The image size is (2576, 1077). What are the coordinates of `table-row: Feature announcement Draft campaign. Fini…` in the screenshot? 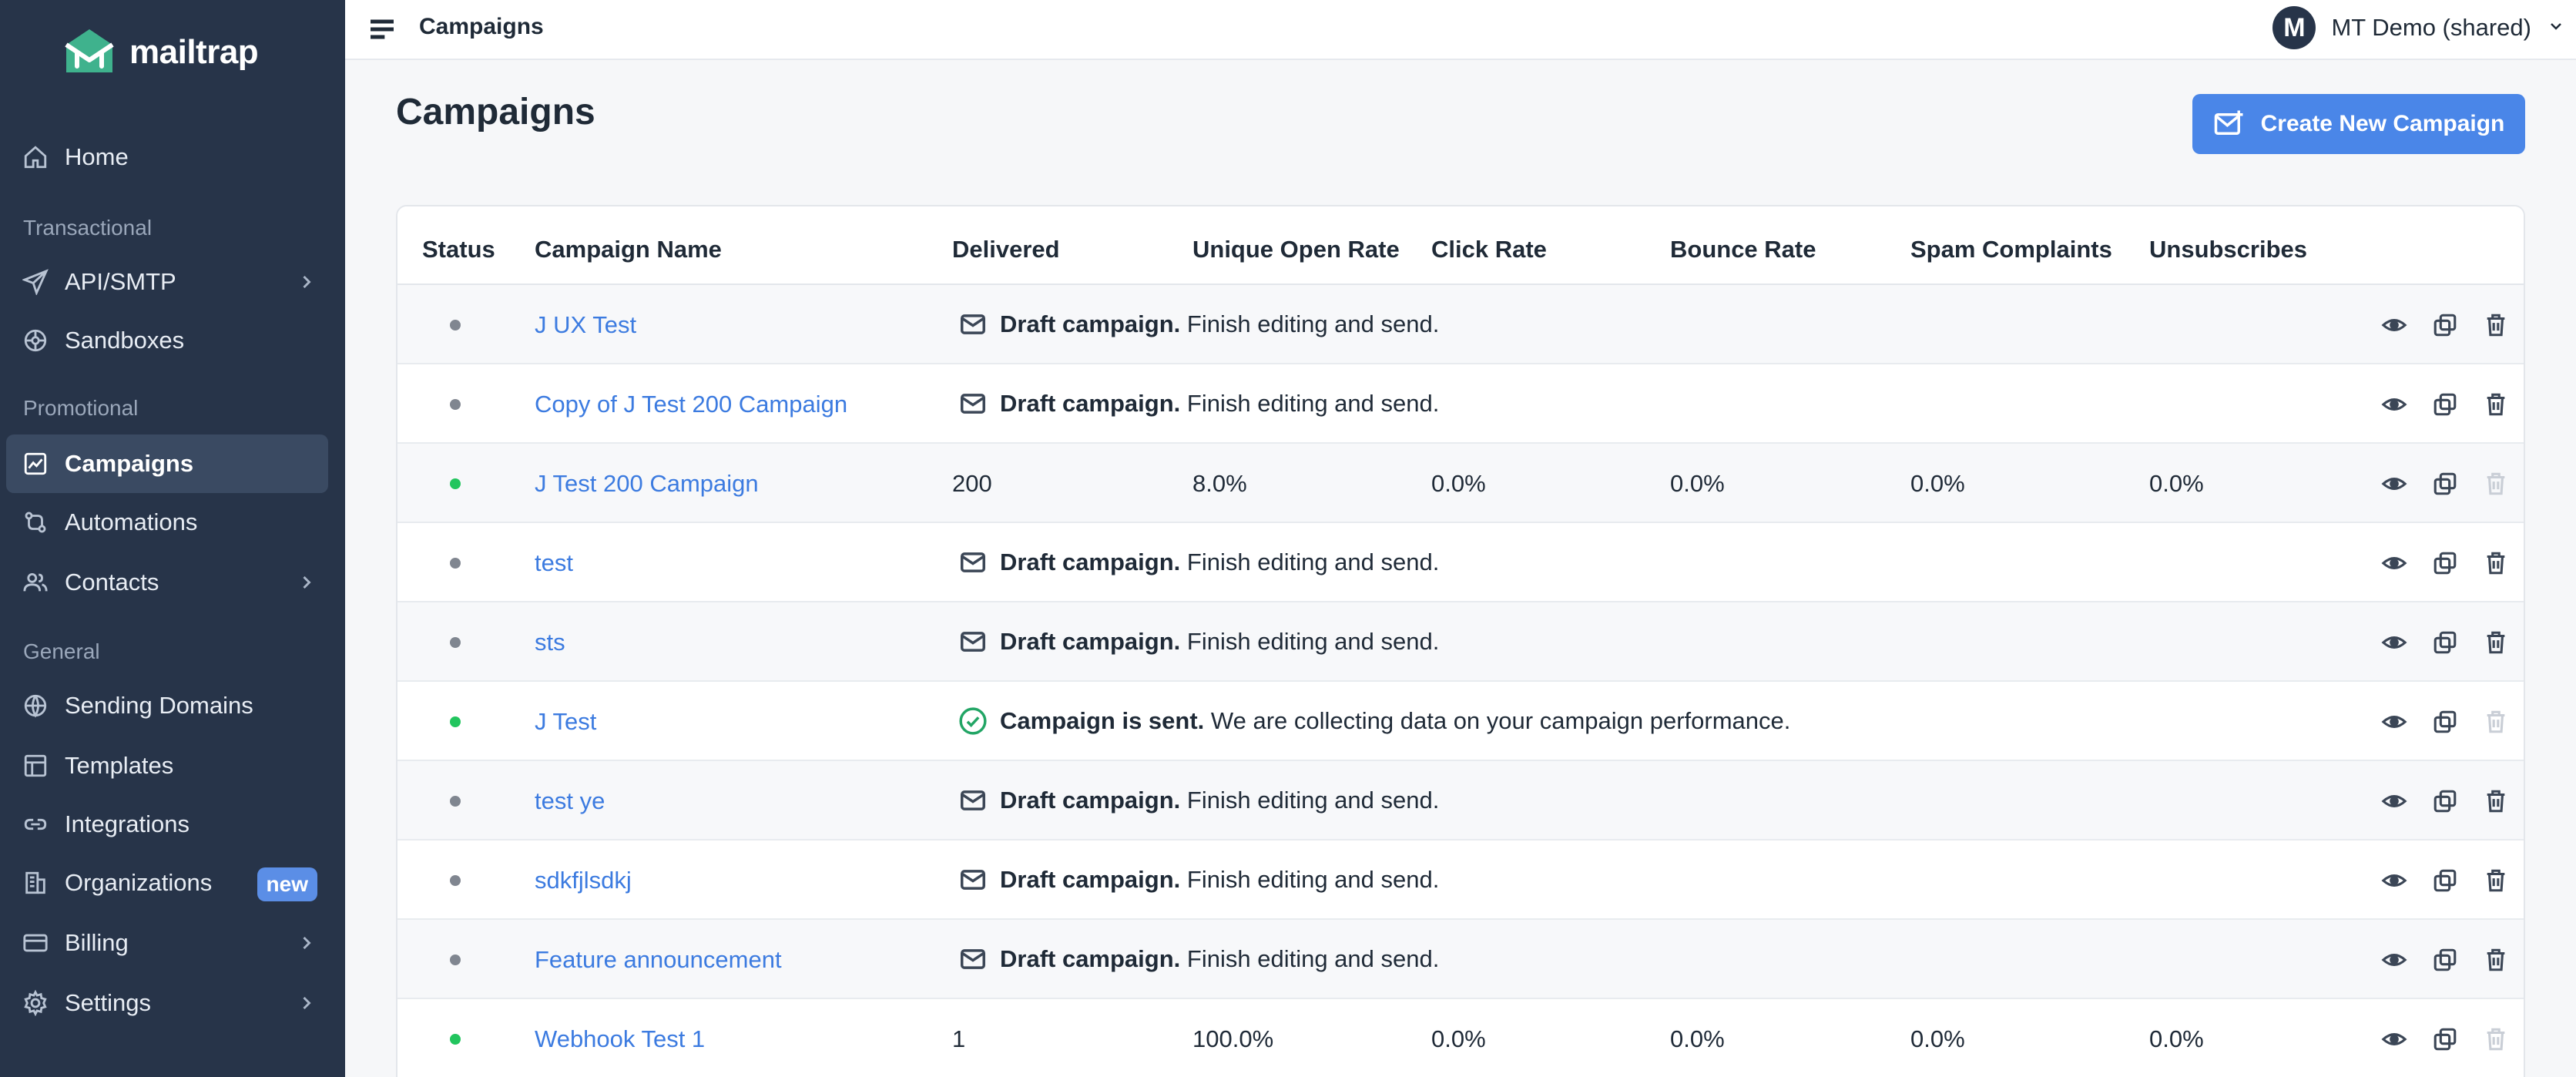 It's located at (1460, 959).